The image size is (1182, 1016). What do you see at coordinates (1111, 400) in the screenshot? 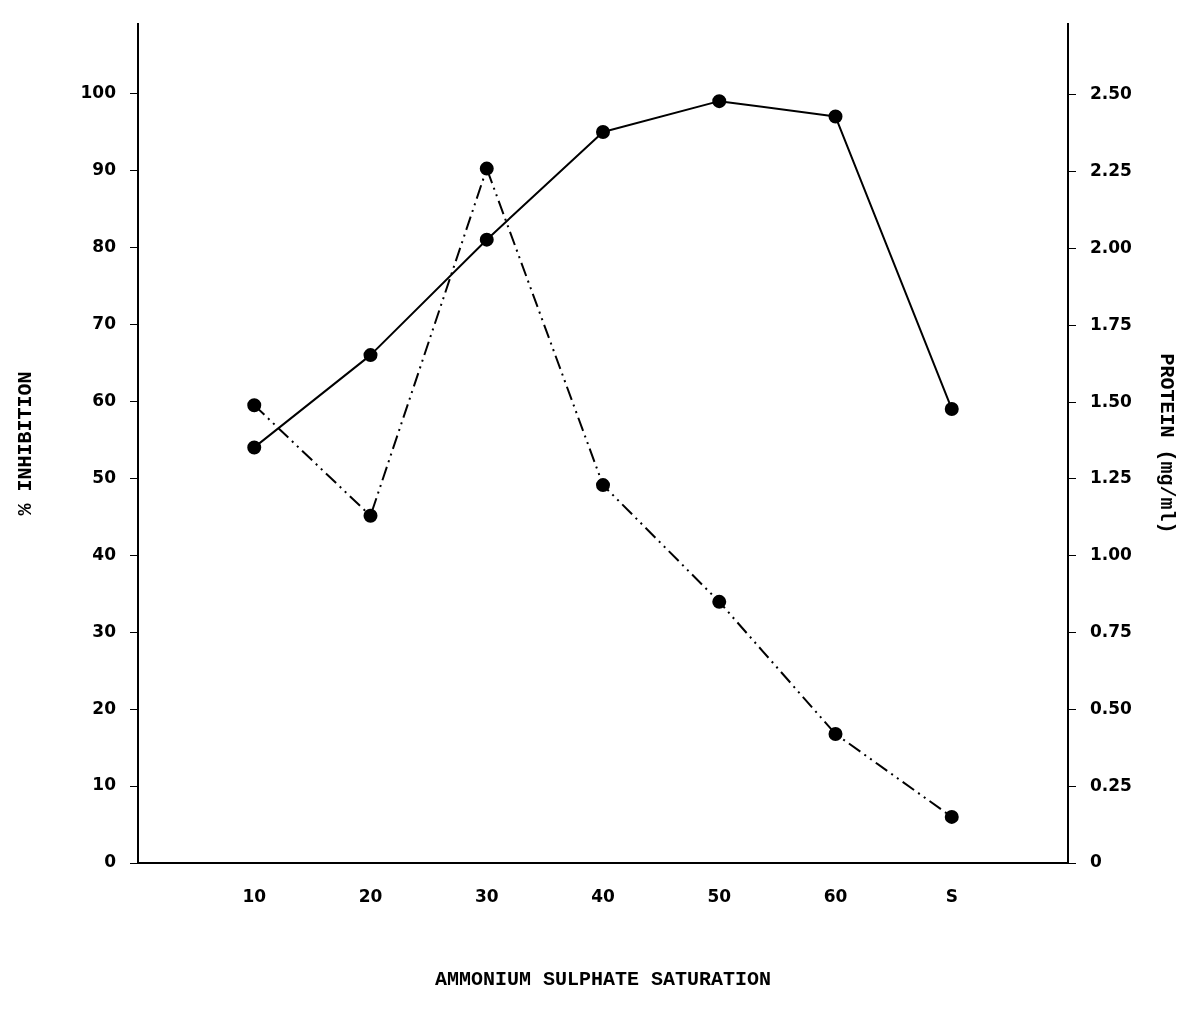
I see `y2-tick-label: 1.50` at bounding box center [1111, 400].